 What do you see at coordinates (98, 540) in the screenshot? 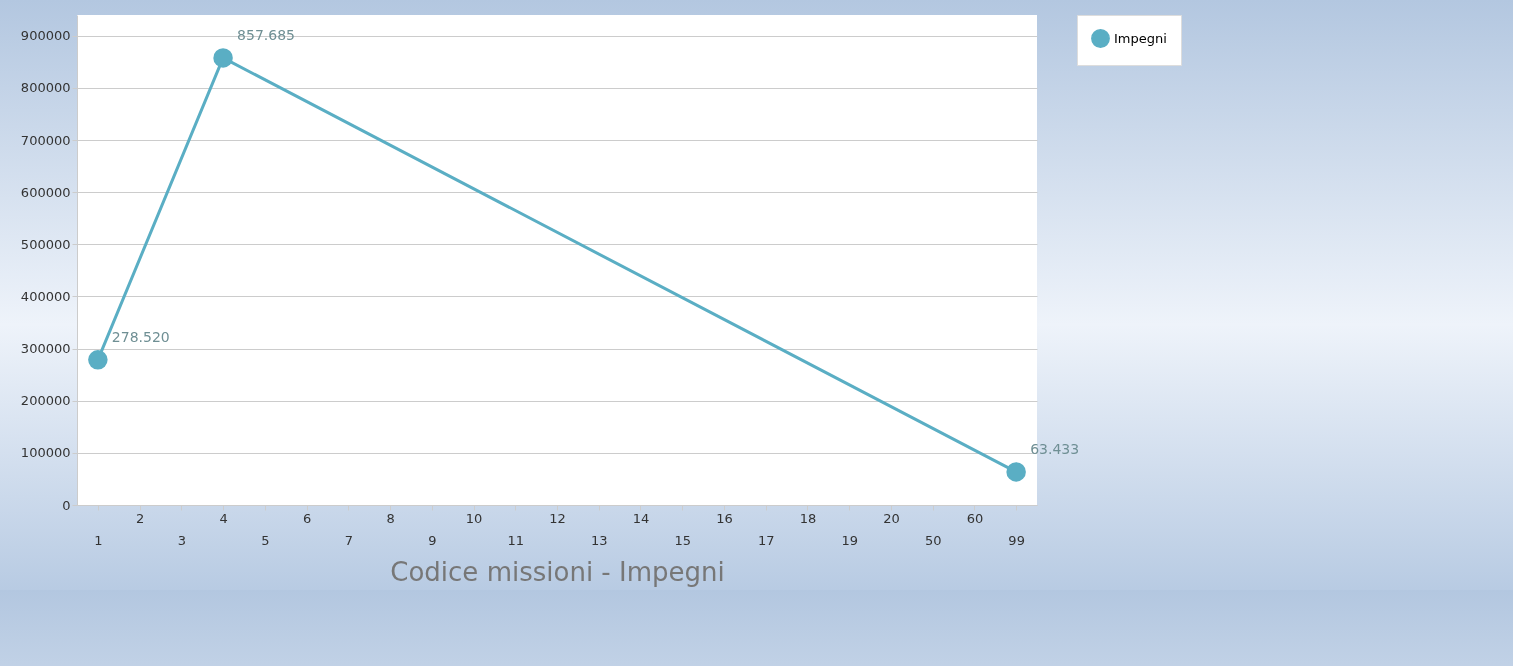
I see `x-tick-label: 1` at bounding box center [98, 540].